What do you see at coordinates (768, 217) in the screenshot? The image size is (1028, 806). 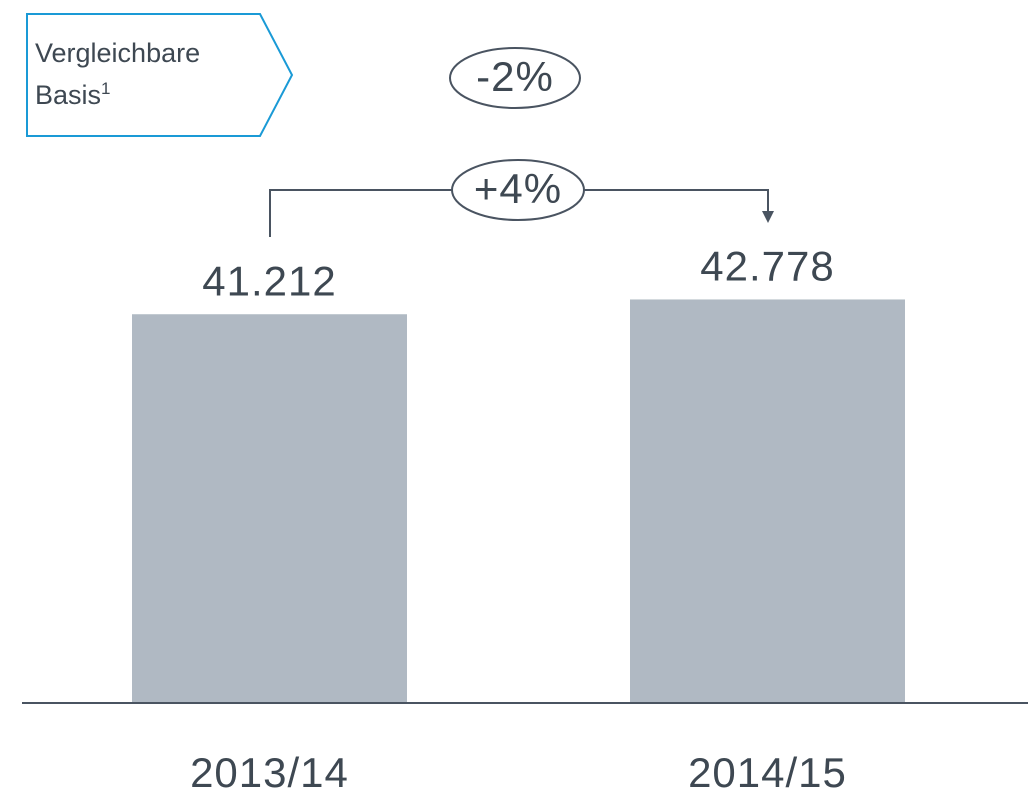 I see `arrow-head` at bounding box center [768, 217].